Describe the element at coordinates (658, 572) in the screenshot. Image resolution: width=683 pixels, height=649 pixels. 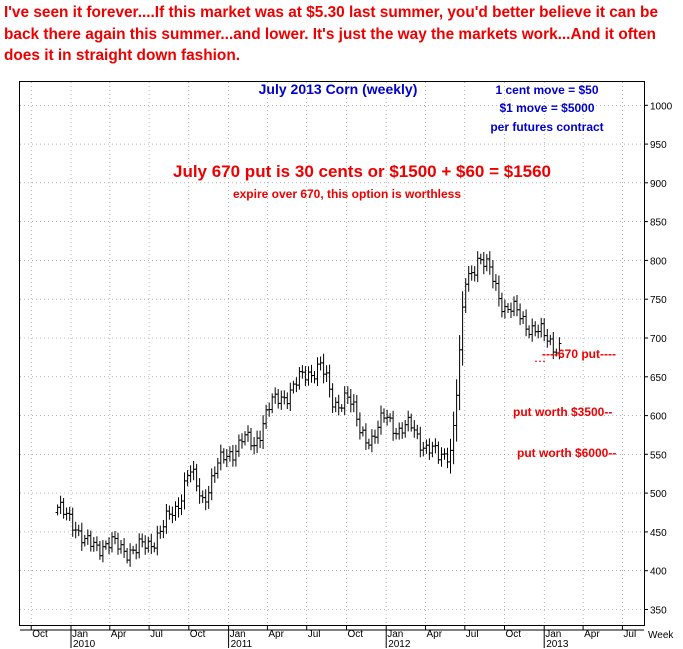
I see `y-tick-label: 400` at that location.